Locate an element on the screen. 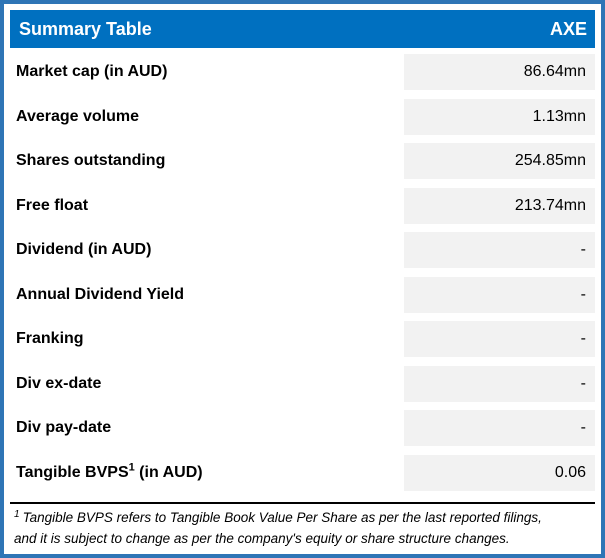  row-value: 213.74mn is located at coordinates (499, 205).